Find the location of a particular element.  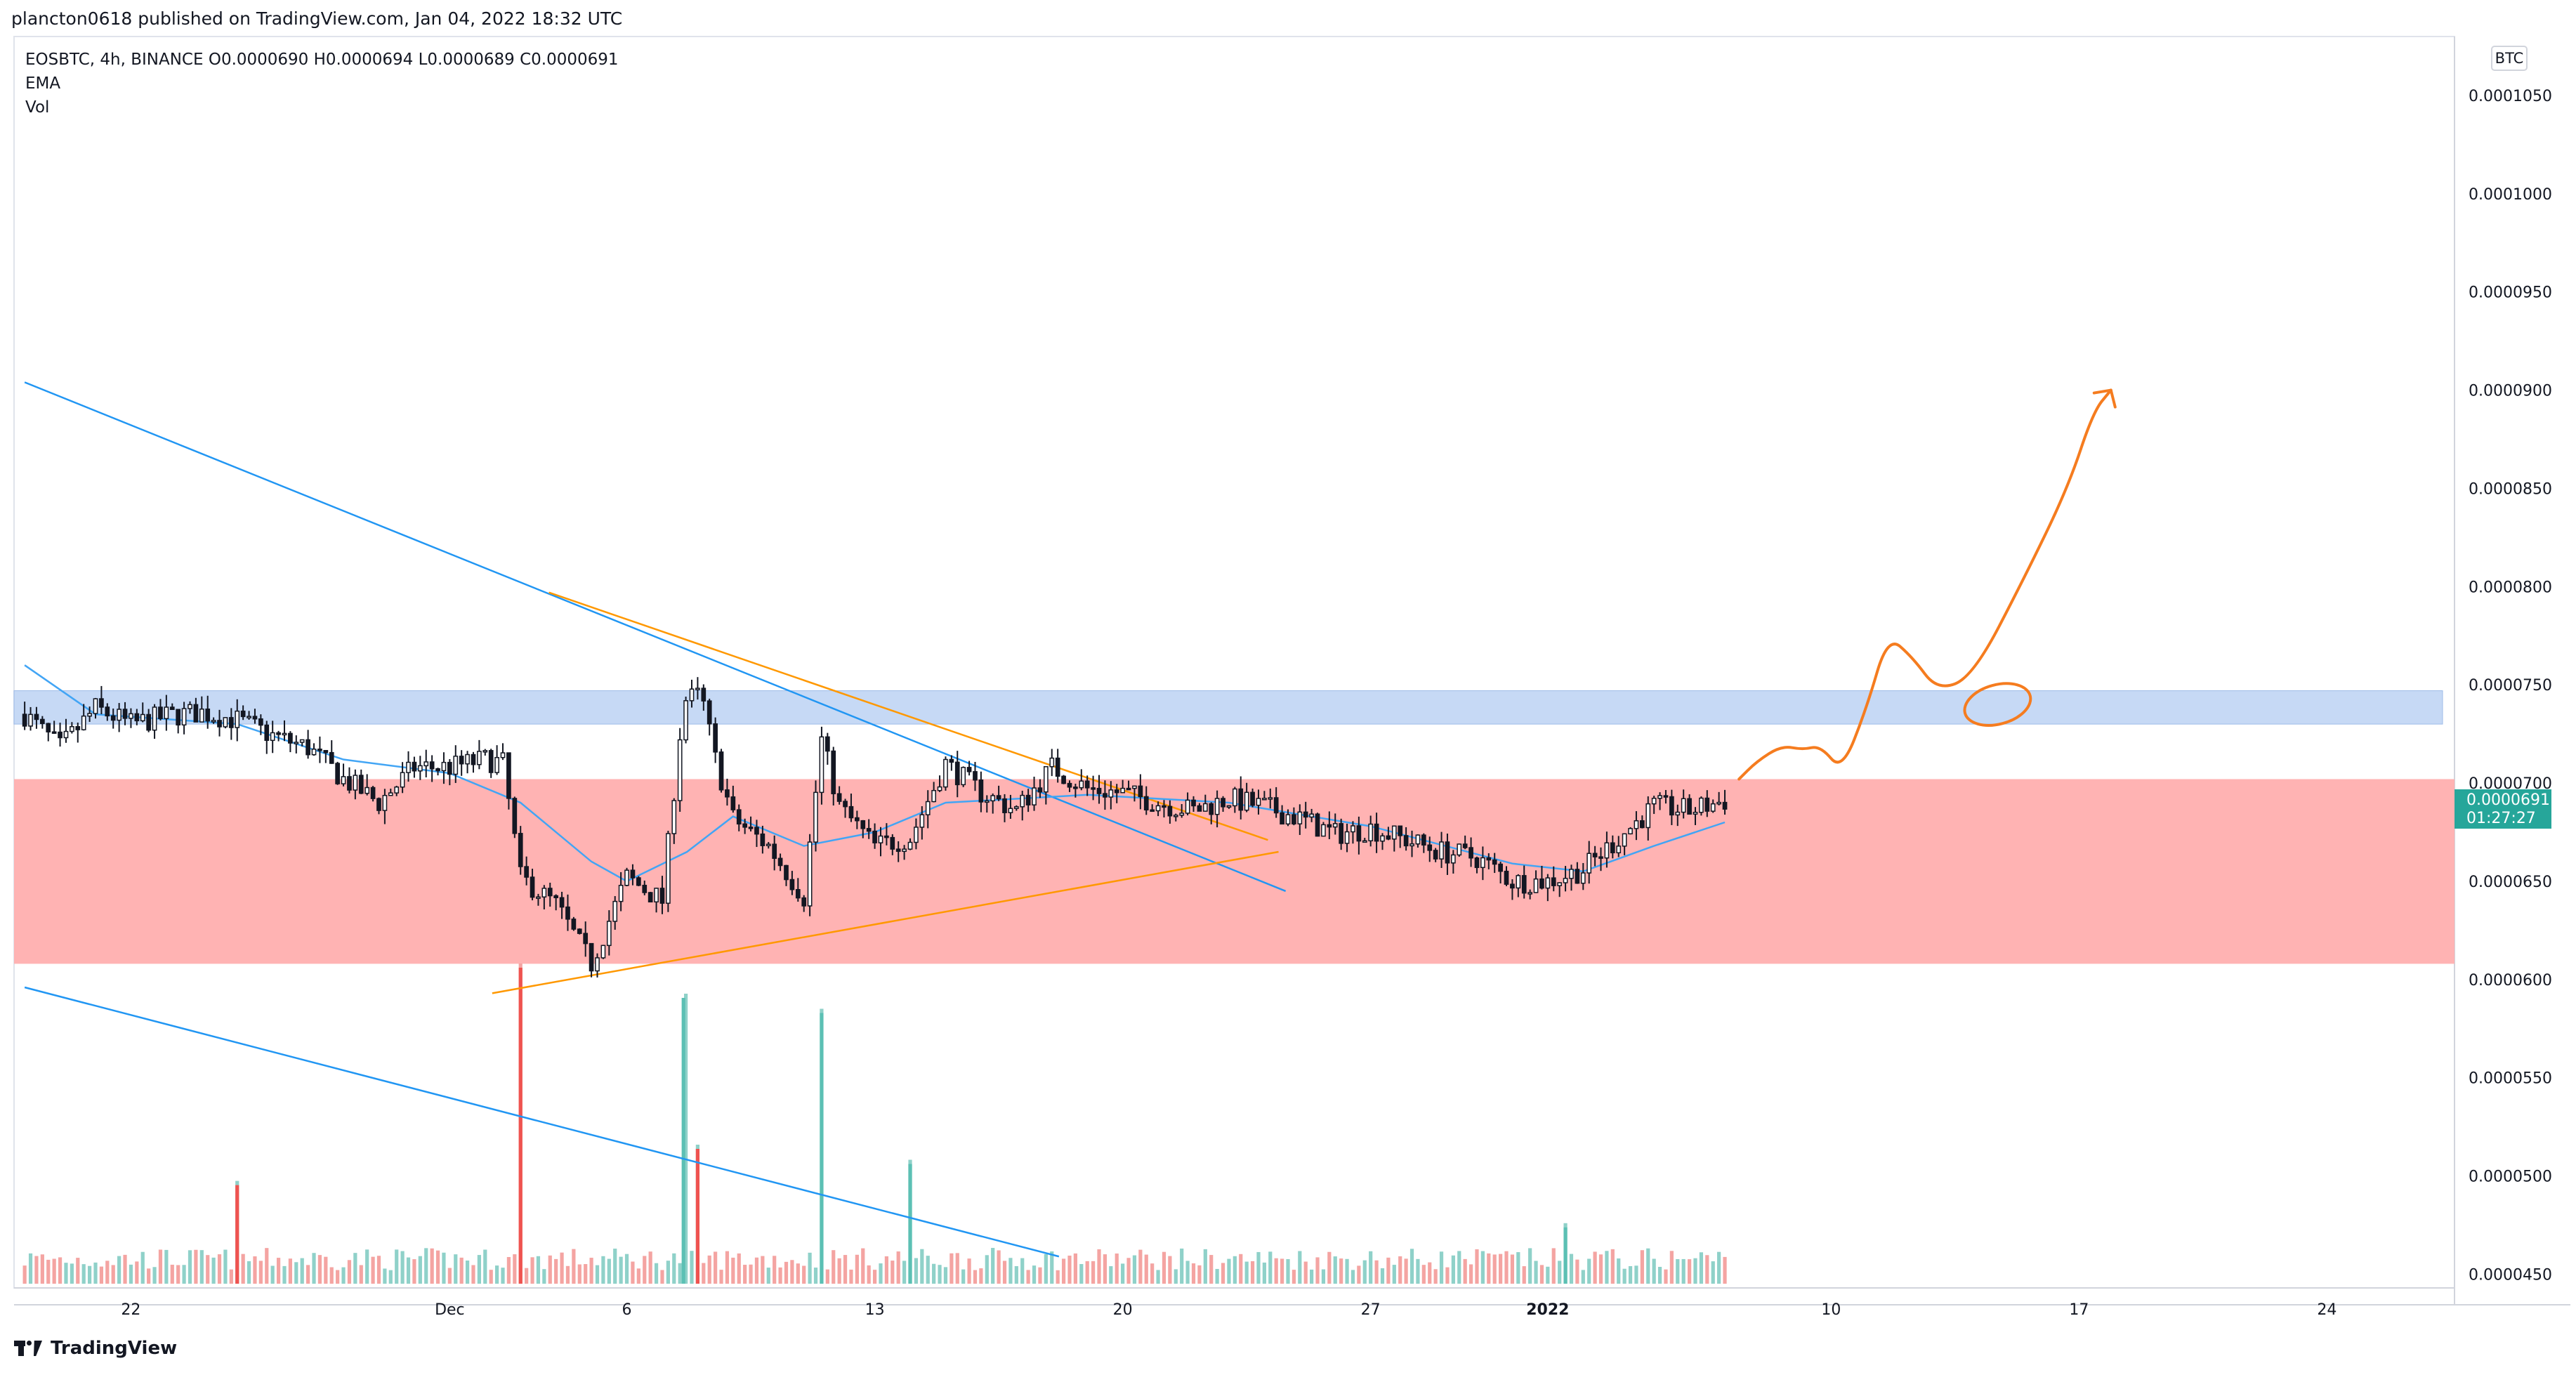

resistance-zone is located at coordinates (1228, 707).